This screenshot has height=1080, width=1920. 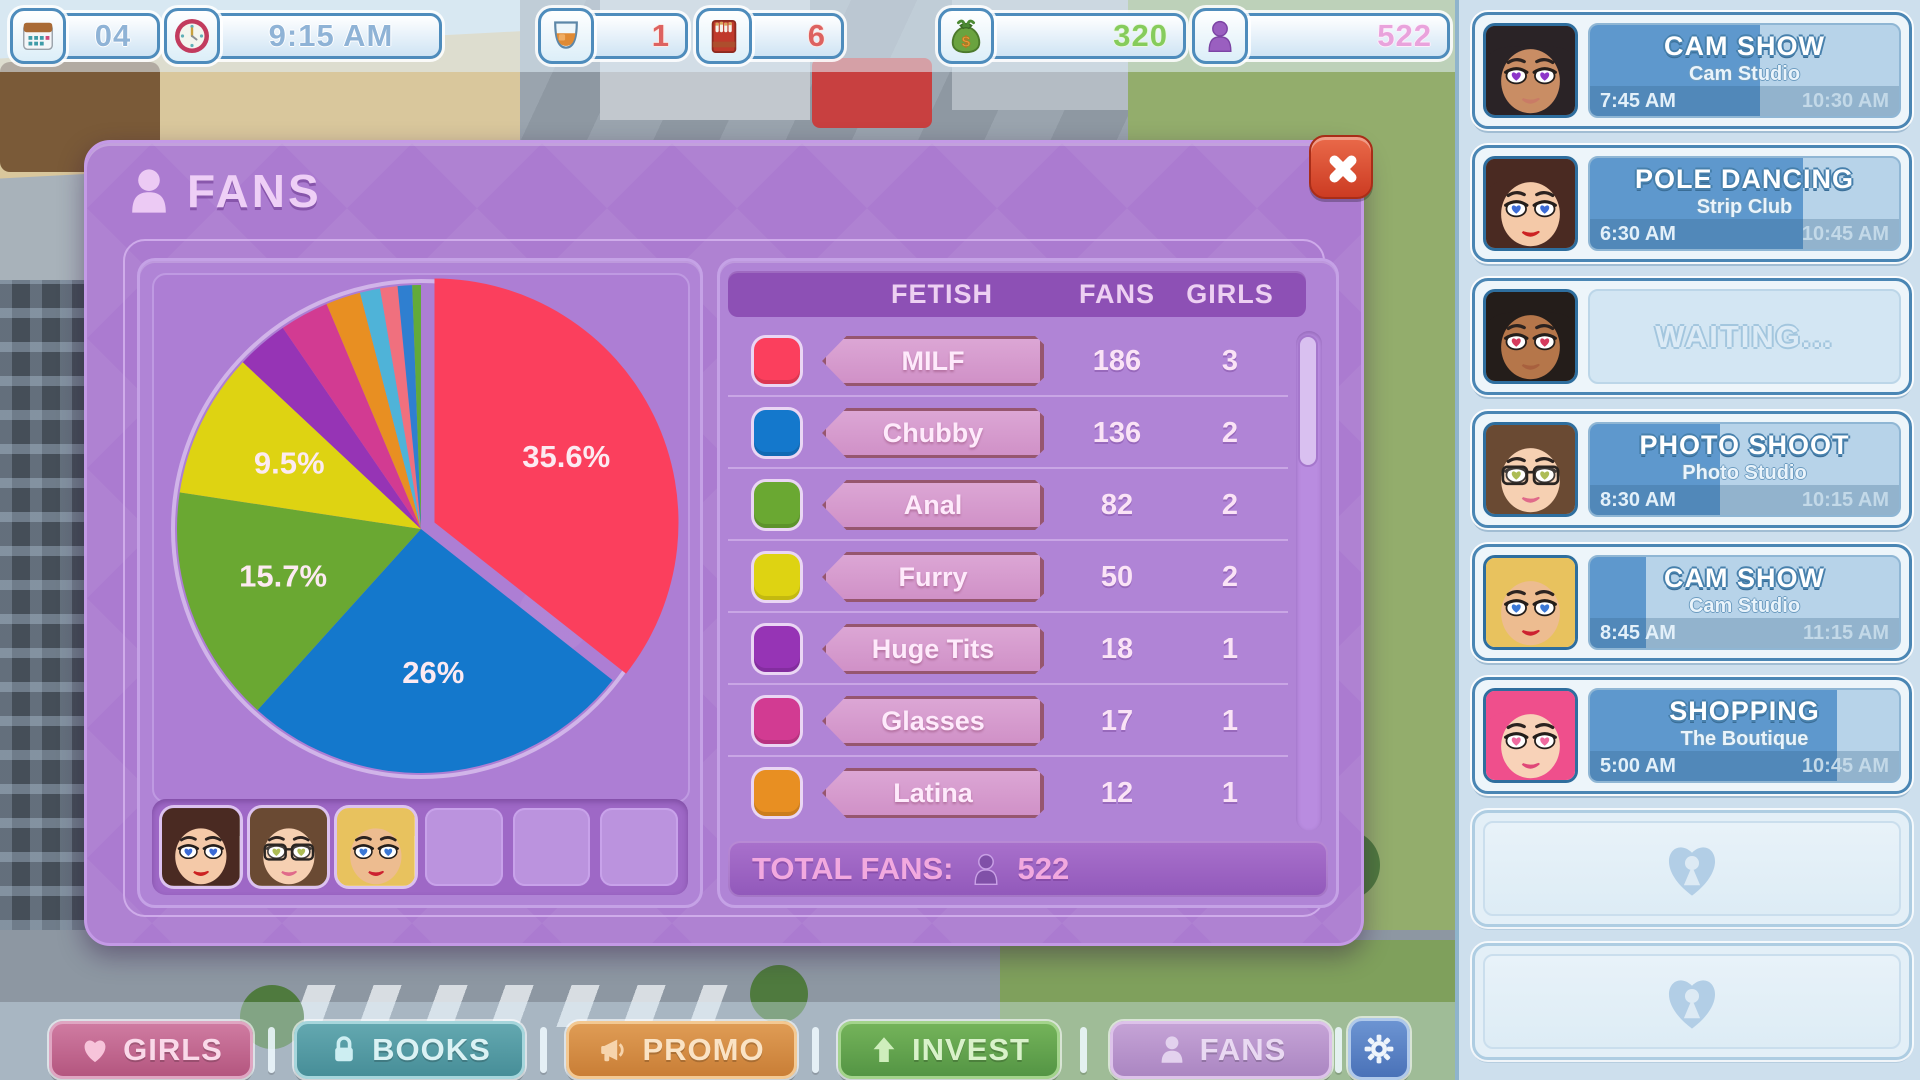 What do you see at coordinates (1744, 739) in the screenshot?
I see `activity-location: The Boutique` at bounding box center [1744, 739].